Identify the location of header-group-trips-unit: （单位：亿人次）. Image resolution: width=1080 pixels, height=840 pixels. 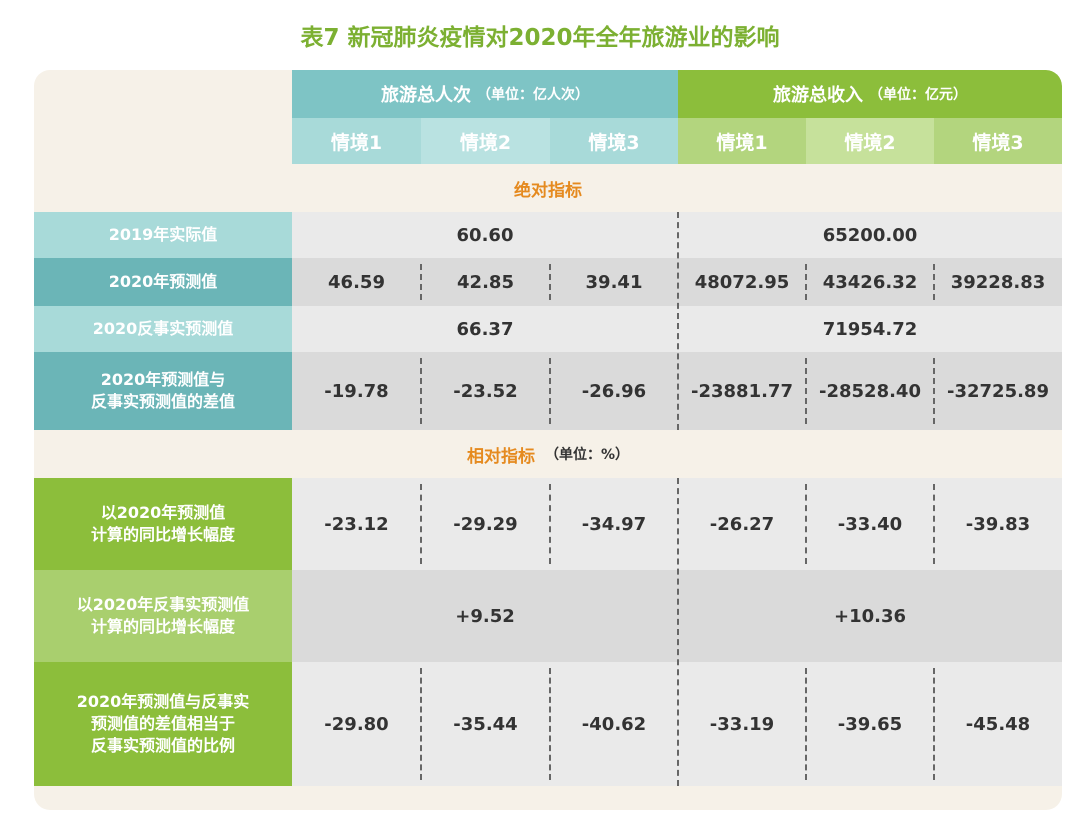
(533, 95).